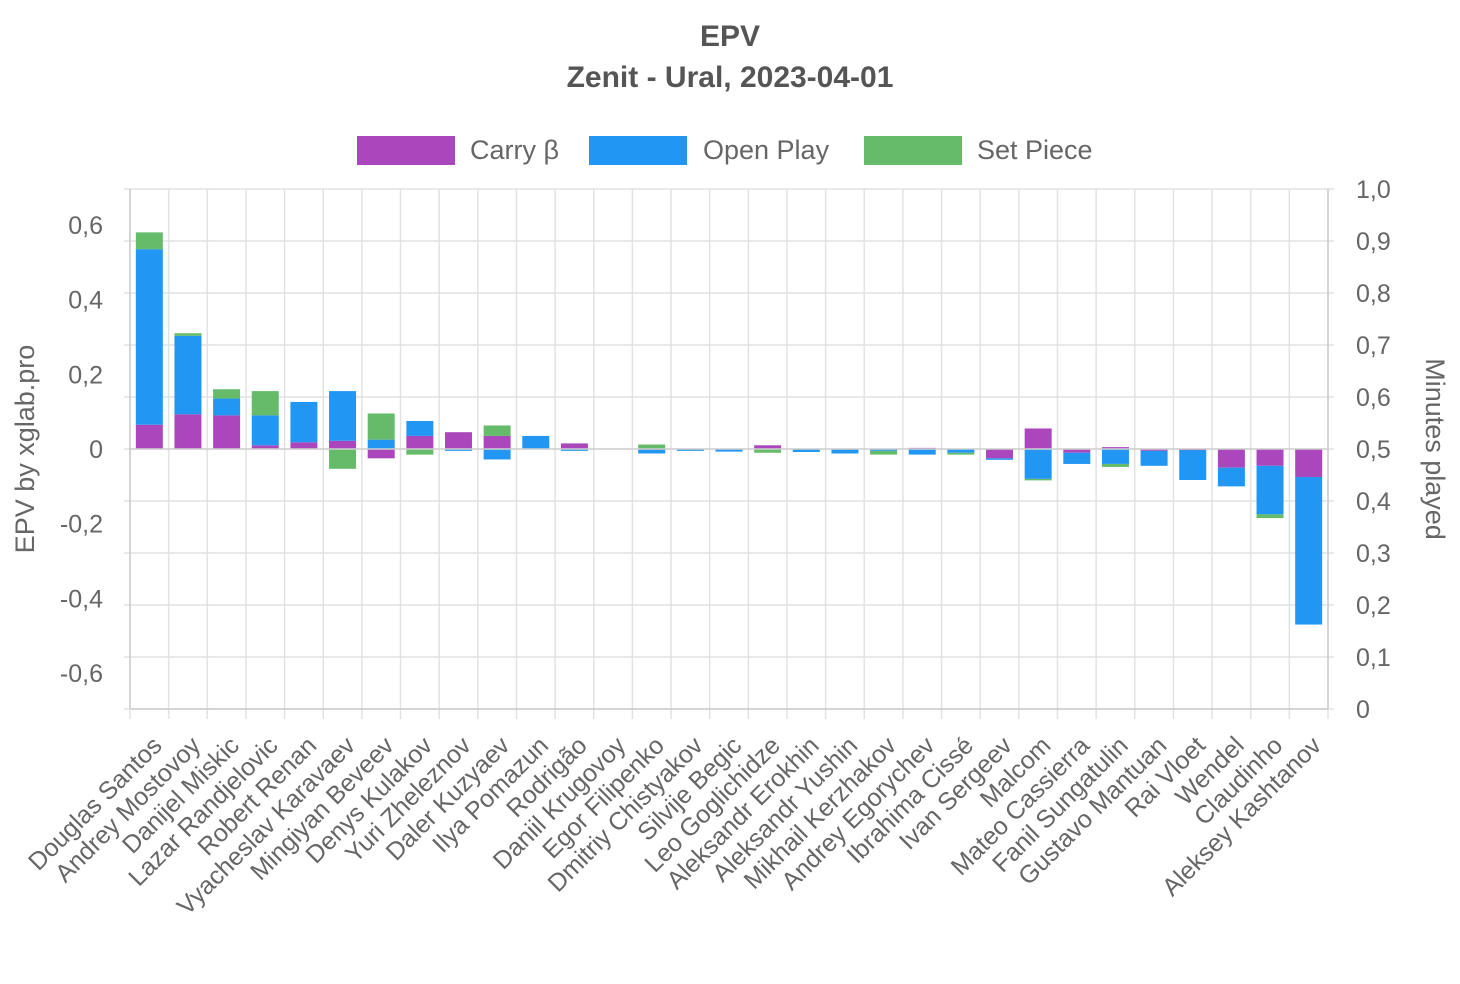  What do you see at coordinates (1435, 449) in the screenshot?
I see `y2-axis-label: Minutes played` at bounding box center [1435, 449].